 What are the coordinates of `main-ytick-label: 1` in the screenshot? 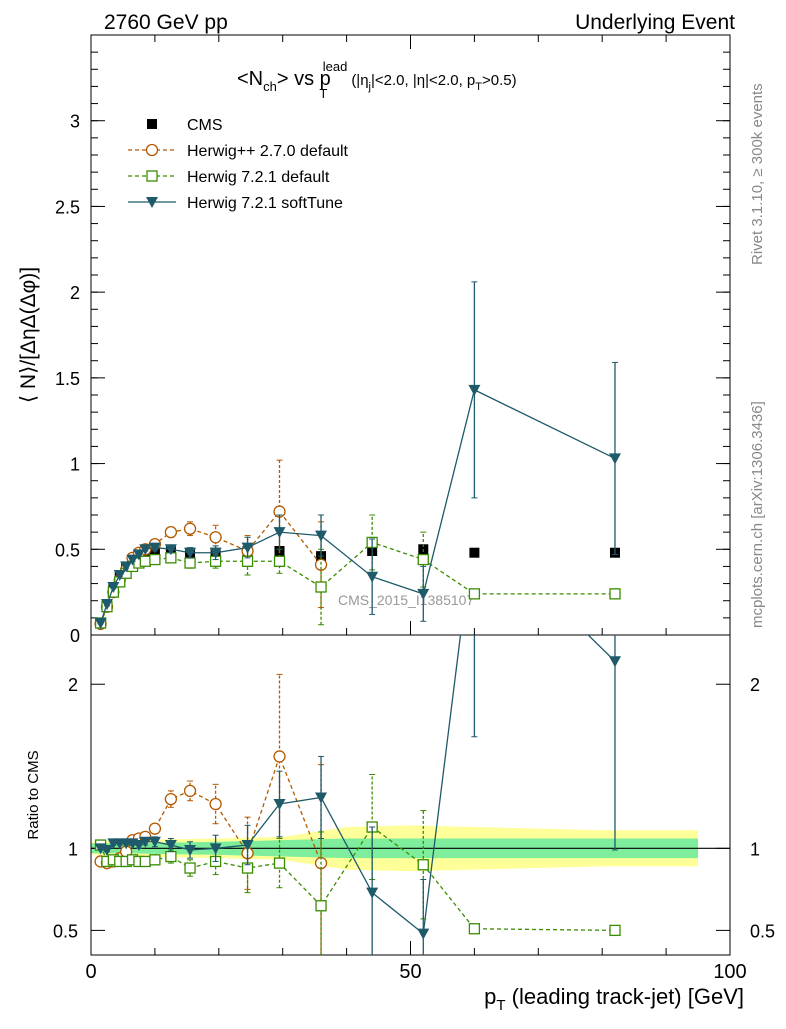 It's located at (75, 465).